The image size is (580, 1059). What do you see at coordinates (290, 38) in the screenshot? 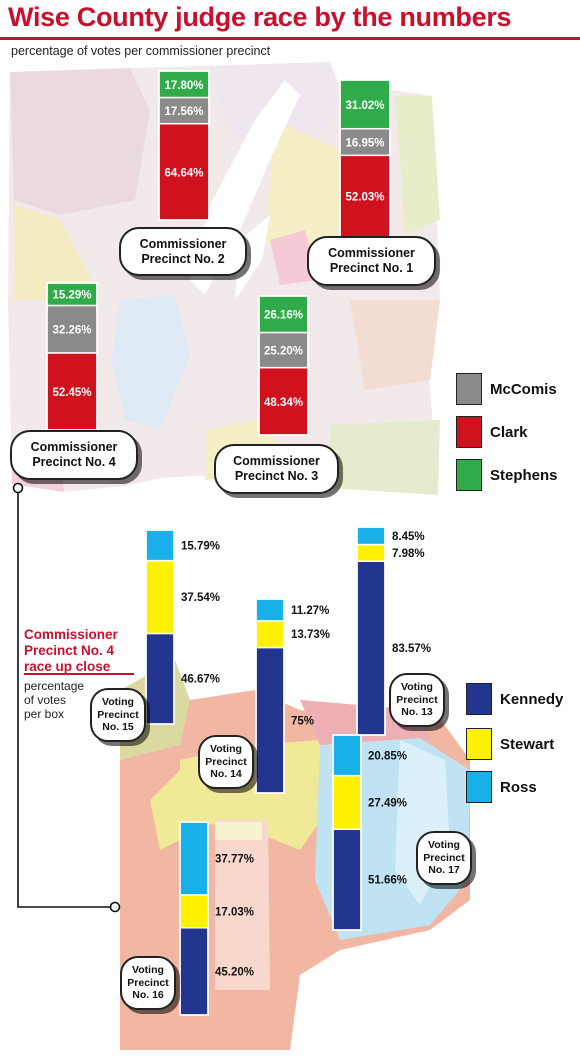
I see `title-divider` at bounding box center [290, 38].